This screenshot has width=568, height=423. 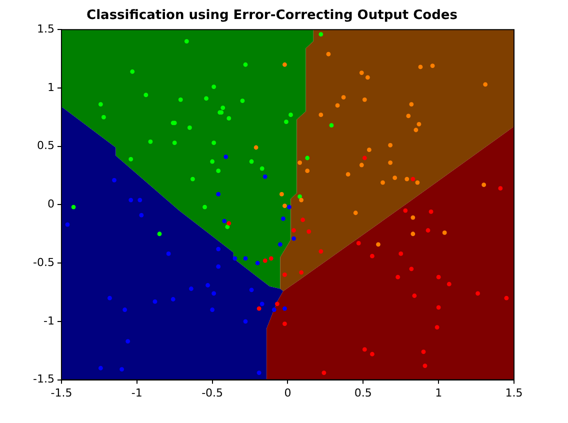 I want to click on y-tick-label: 0.5, so click(x=45, y=145).